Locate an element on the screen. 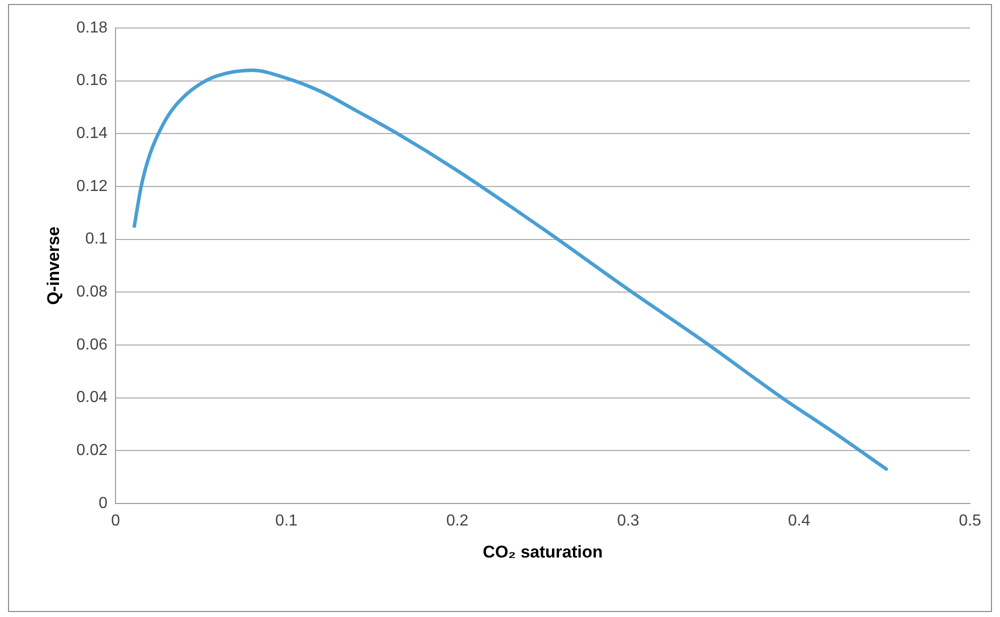  y-tick-label: 0.04 is located at coordinates (92, 397).